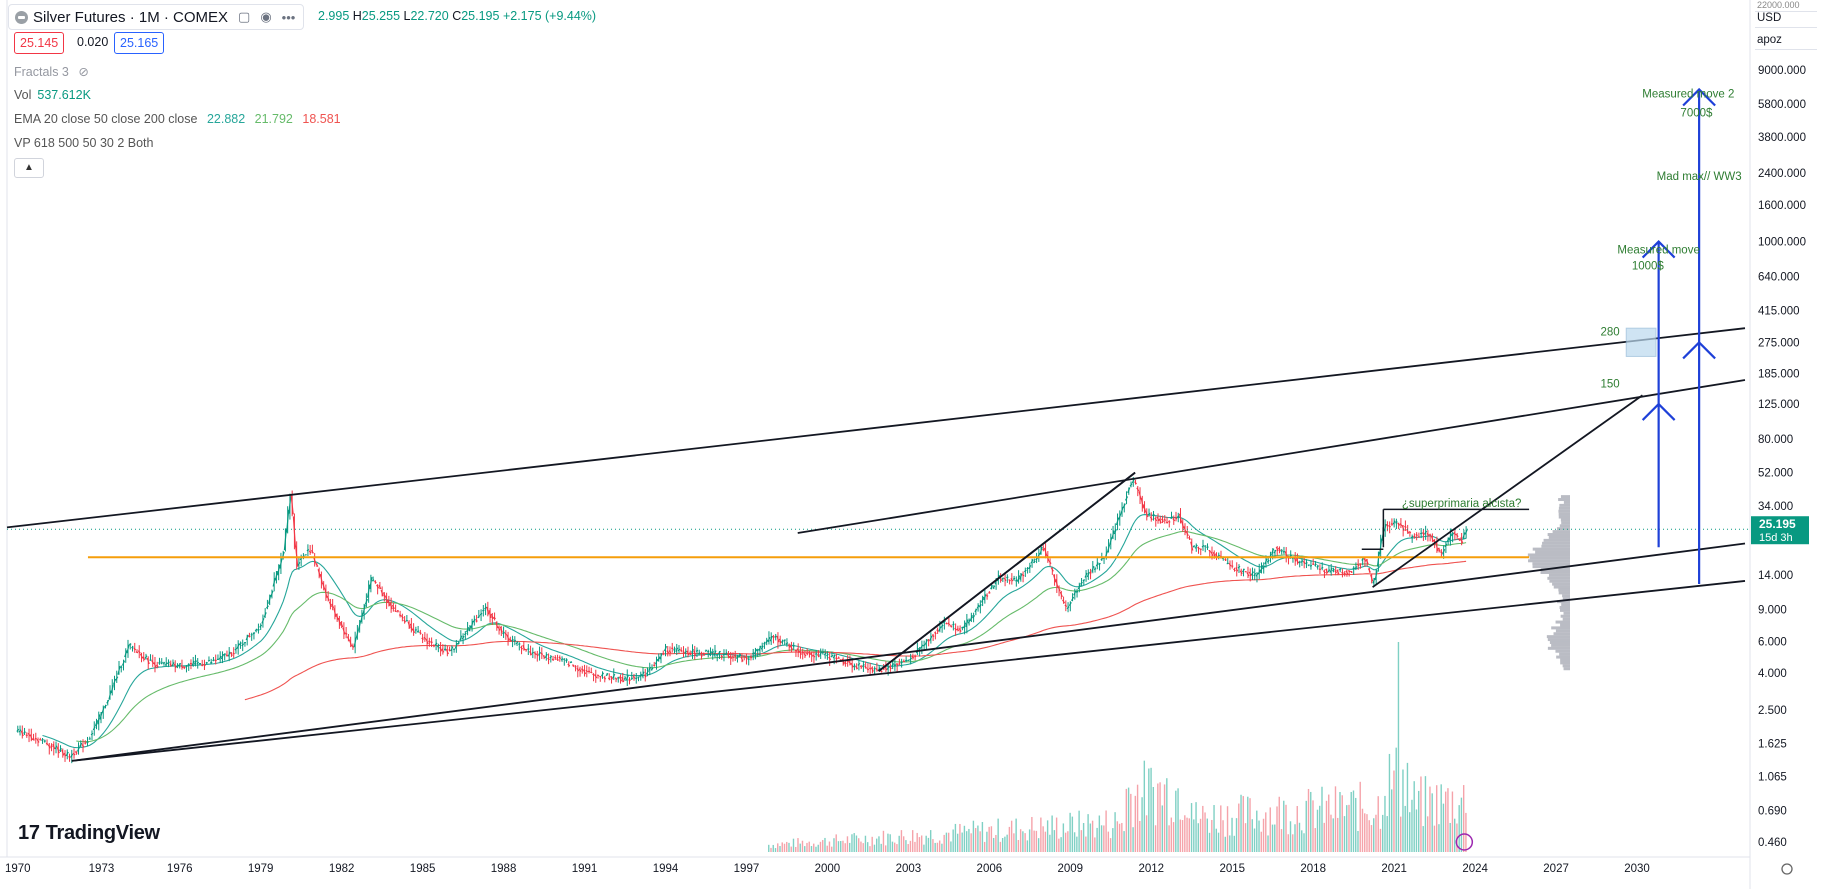 The width and height of the screenshot is (1824, 889). I want to click on currency-select: USD, so click(1786, 19).